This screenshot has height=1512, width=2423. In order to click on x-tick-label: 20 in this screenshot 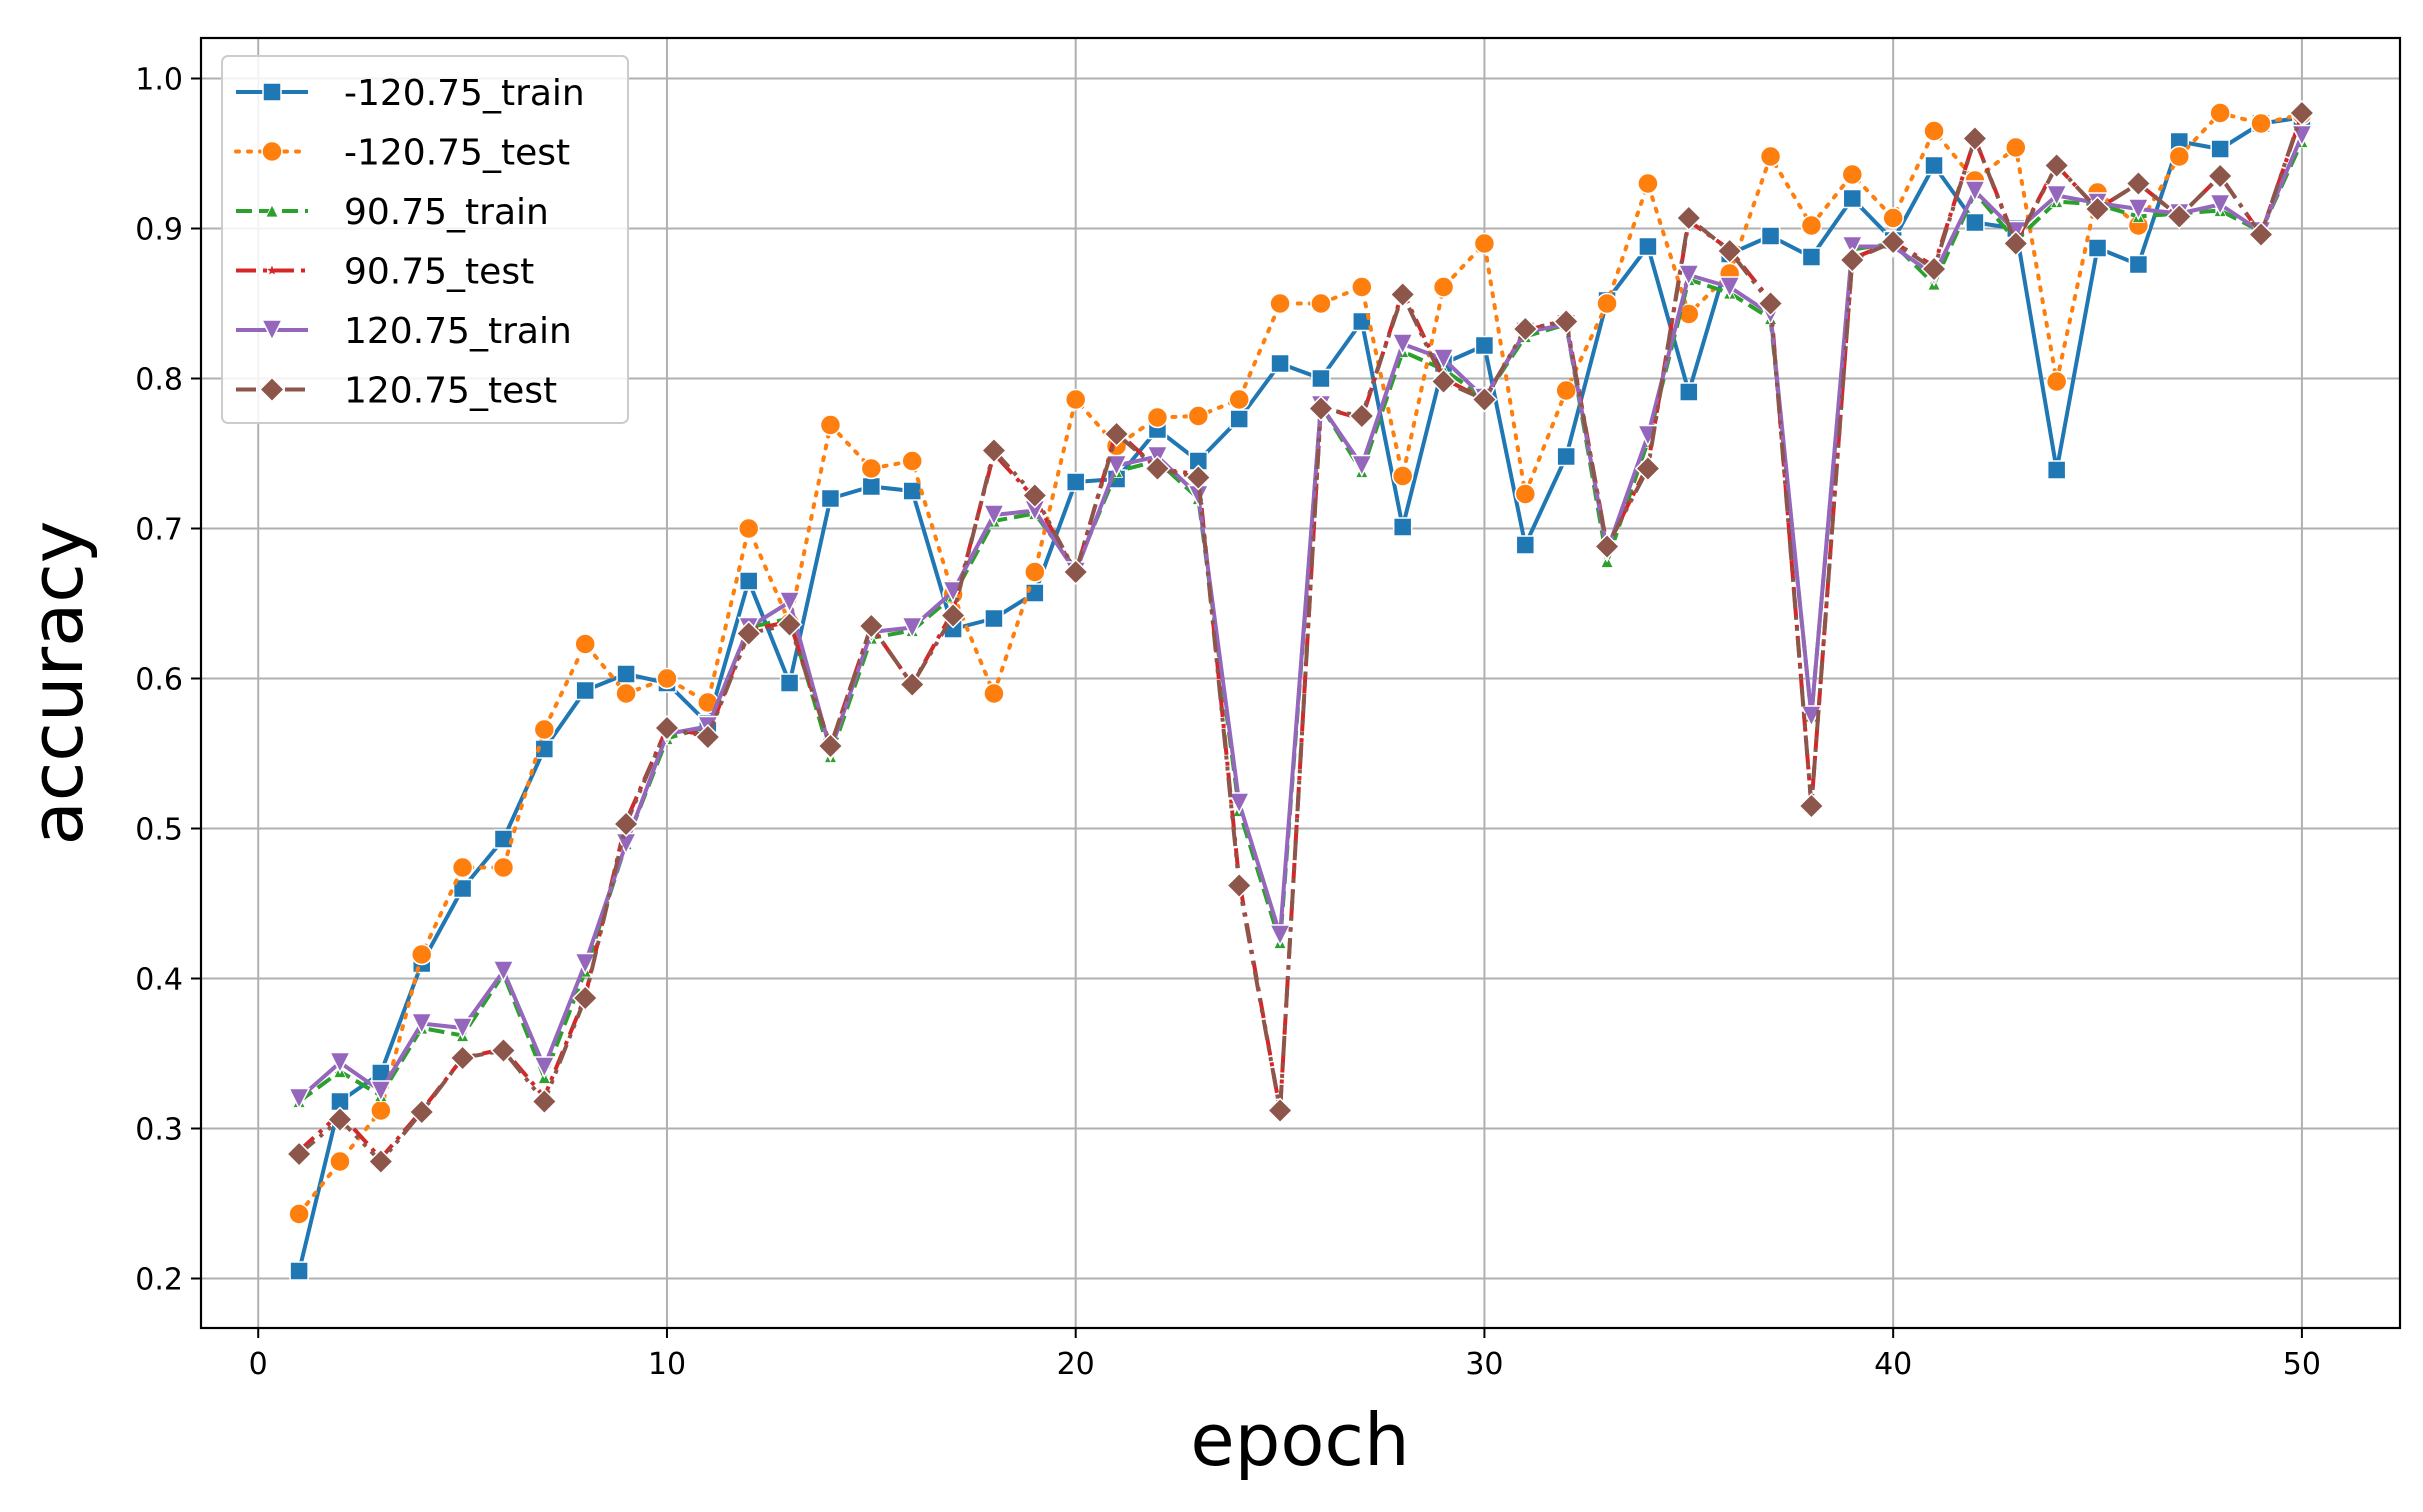, I will do `click(1076, 1364)`.